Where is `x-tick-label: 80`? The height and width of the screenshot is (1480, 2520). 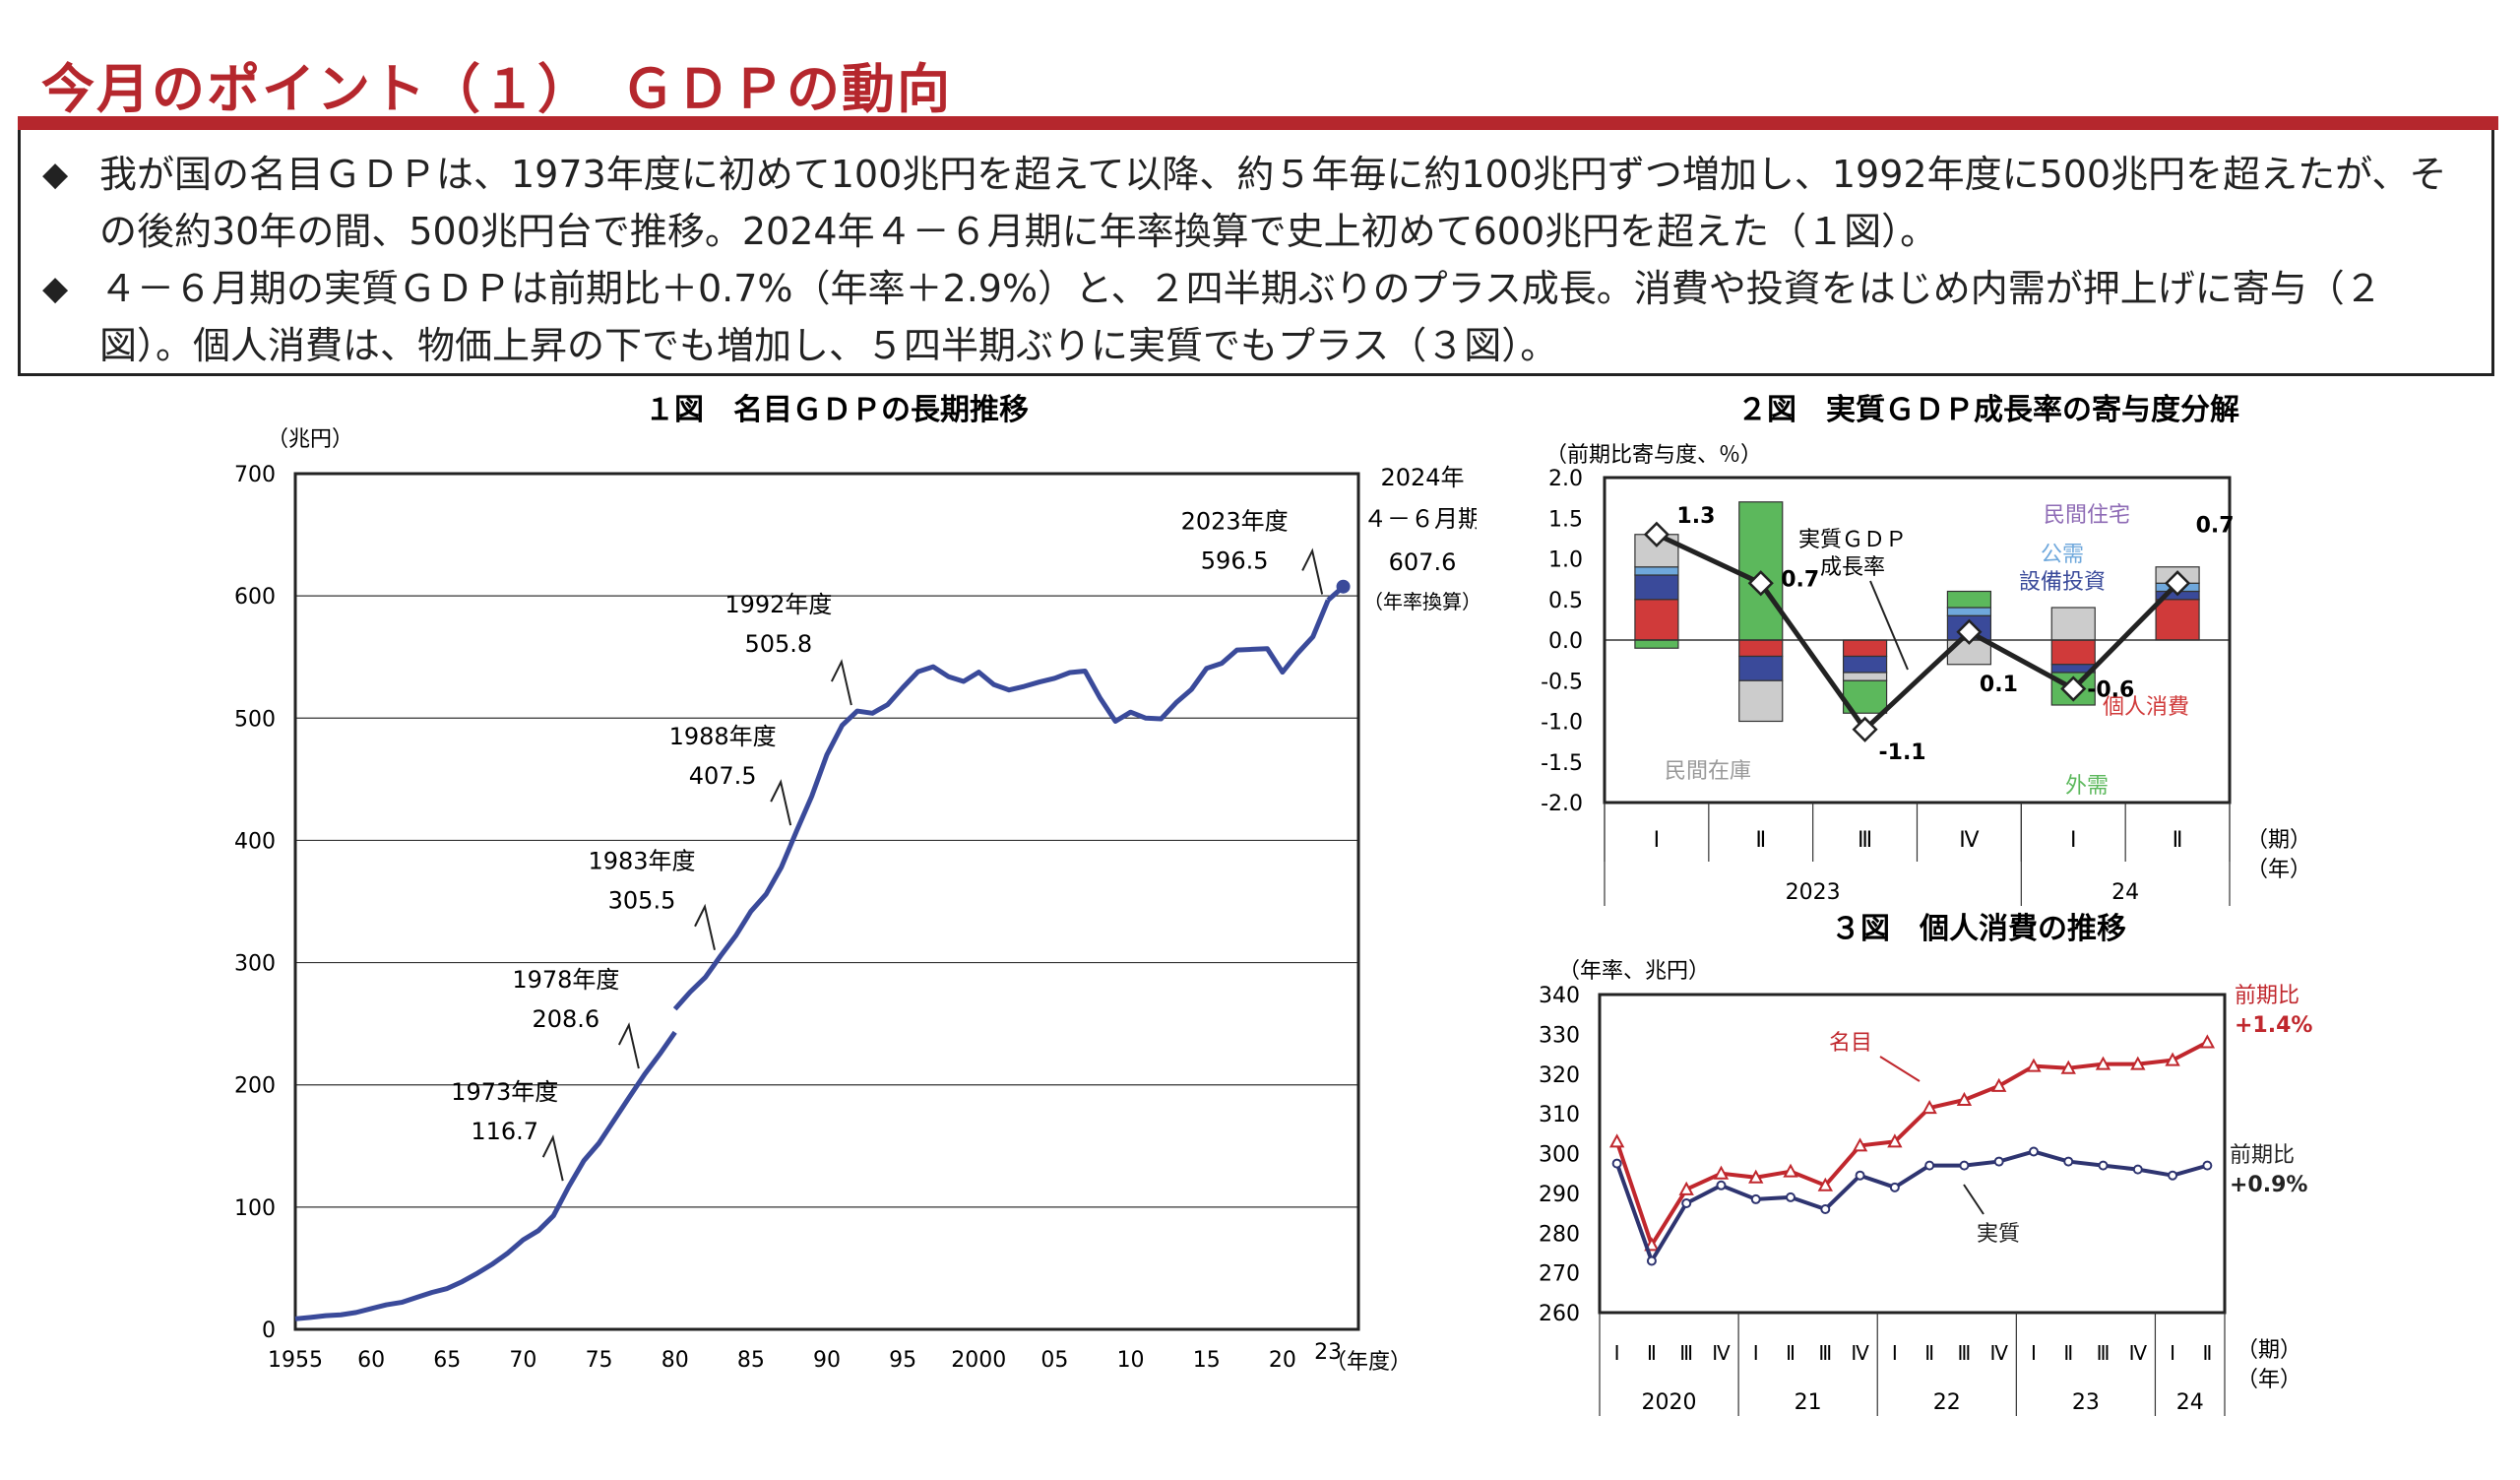 x-tick-label: 80 is located at coordinates (675, 1360).